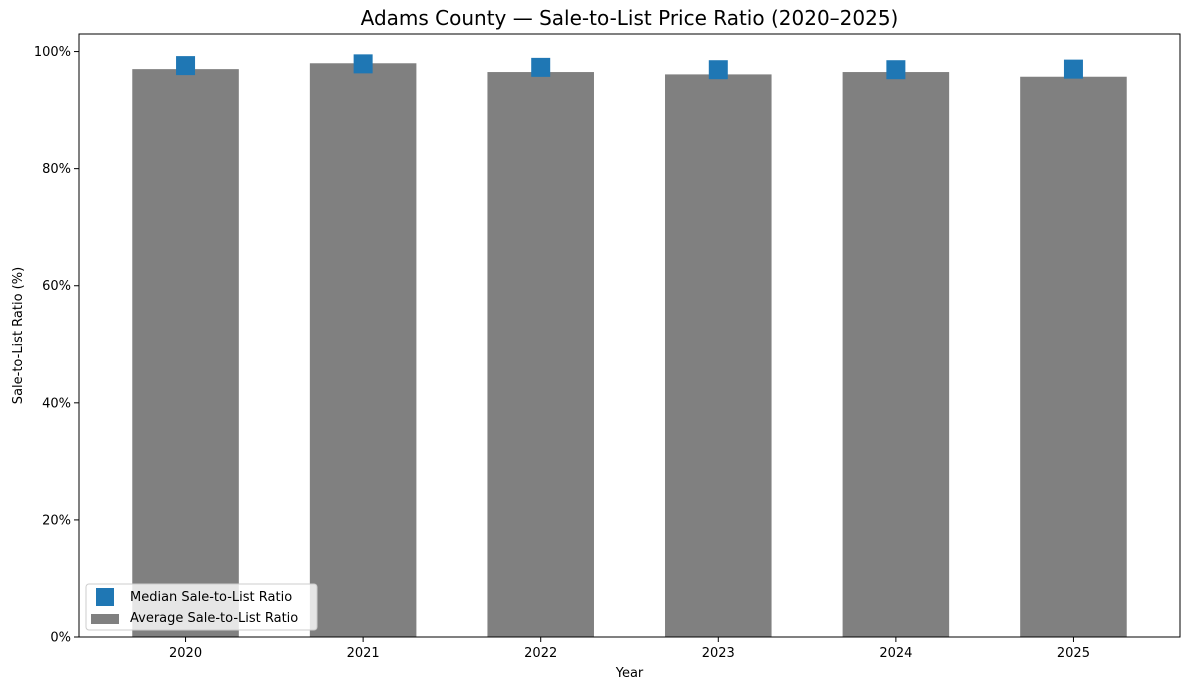 The height and width of the screenshot is (690, 1189). I want to click on x-tick-label: 2025, so click(1073, 653).